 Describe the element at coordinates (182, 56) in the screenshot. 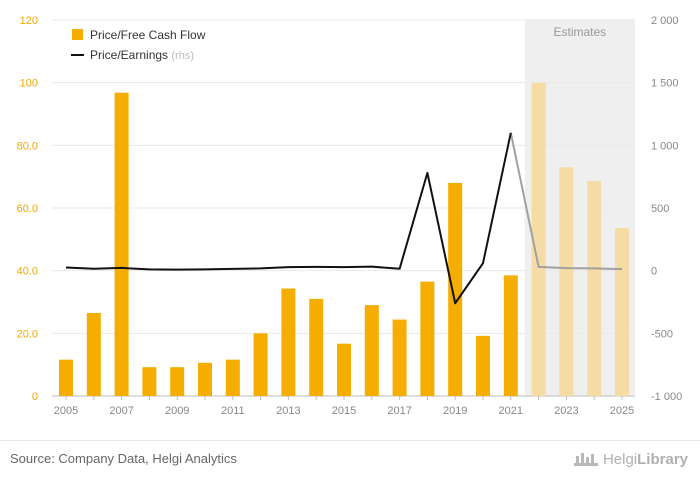

I see `legend-rhs-suffix: (rhs)` at that location.